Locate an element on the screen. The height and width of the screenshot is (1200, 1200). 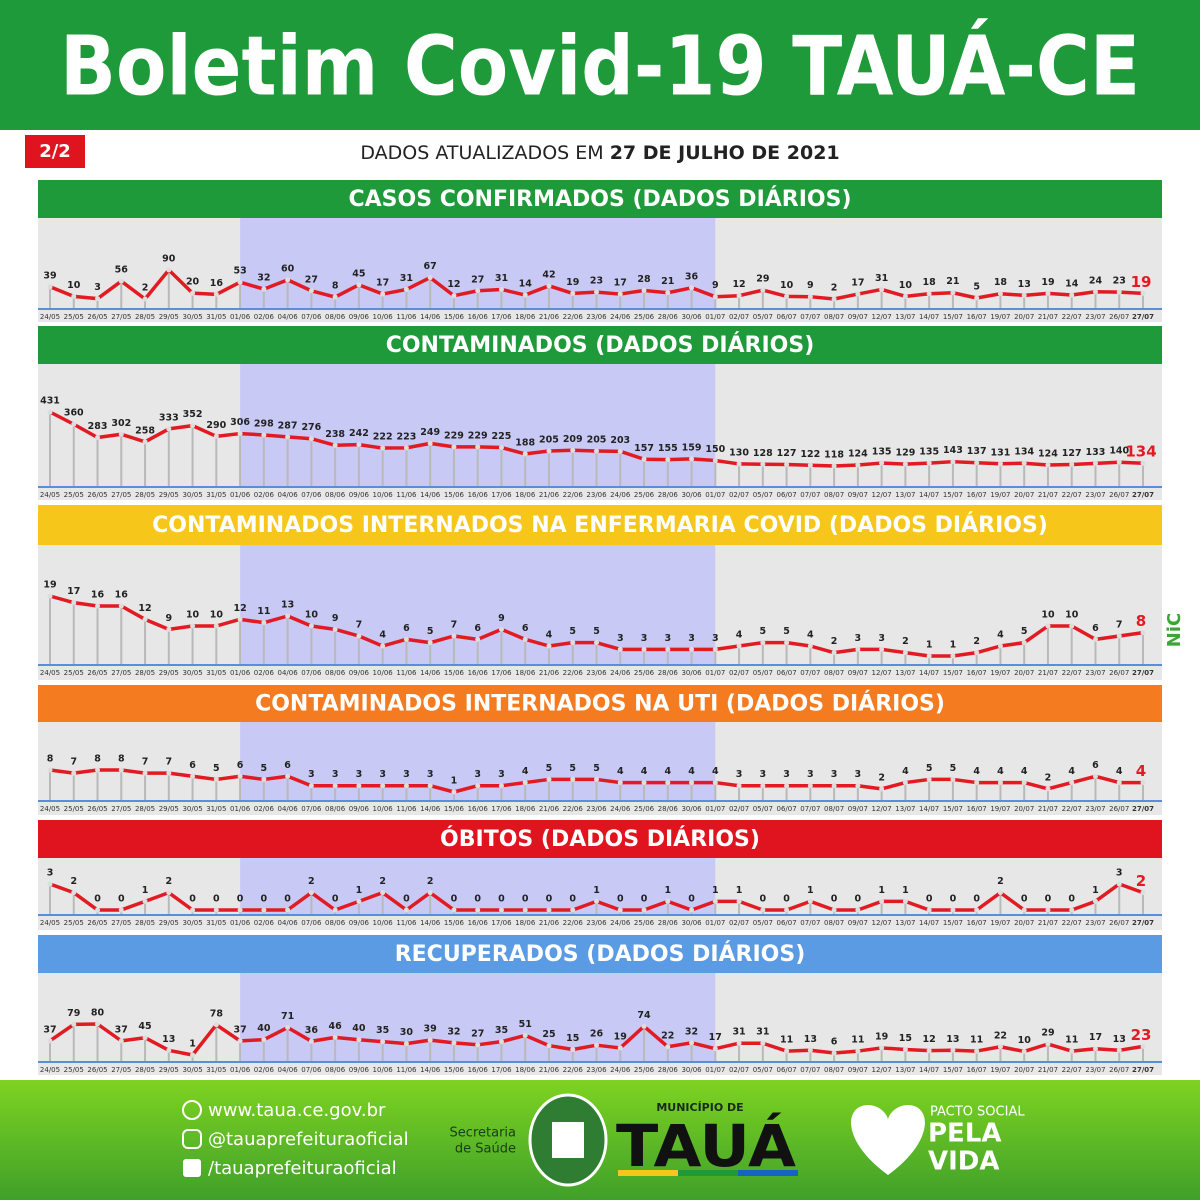
x-tick-label: 23/07 is located at coordinates (1095, 495).